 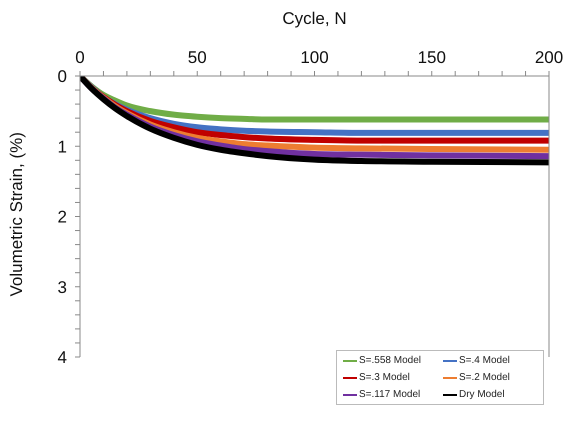 What do you see at coordinates (484, 377) in the screenshot?
I see `legend-label: S=.2 Model` at bounding box center [484, 377].